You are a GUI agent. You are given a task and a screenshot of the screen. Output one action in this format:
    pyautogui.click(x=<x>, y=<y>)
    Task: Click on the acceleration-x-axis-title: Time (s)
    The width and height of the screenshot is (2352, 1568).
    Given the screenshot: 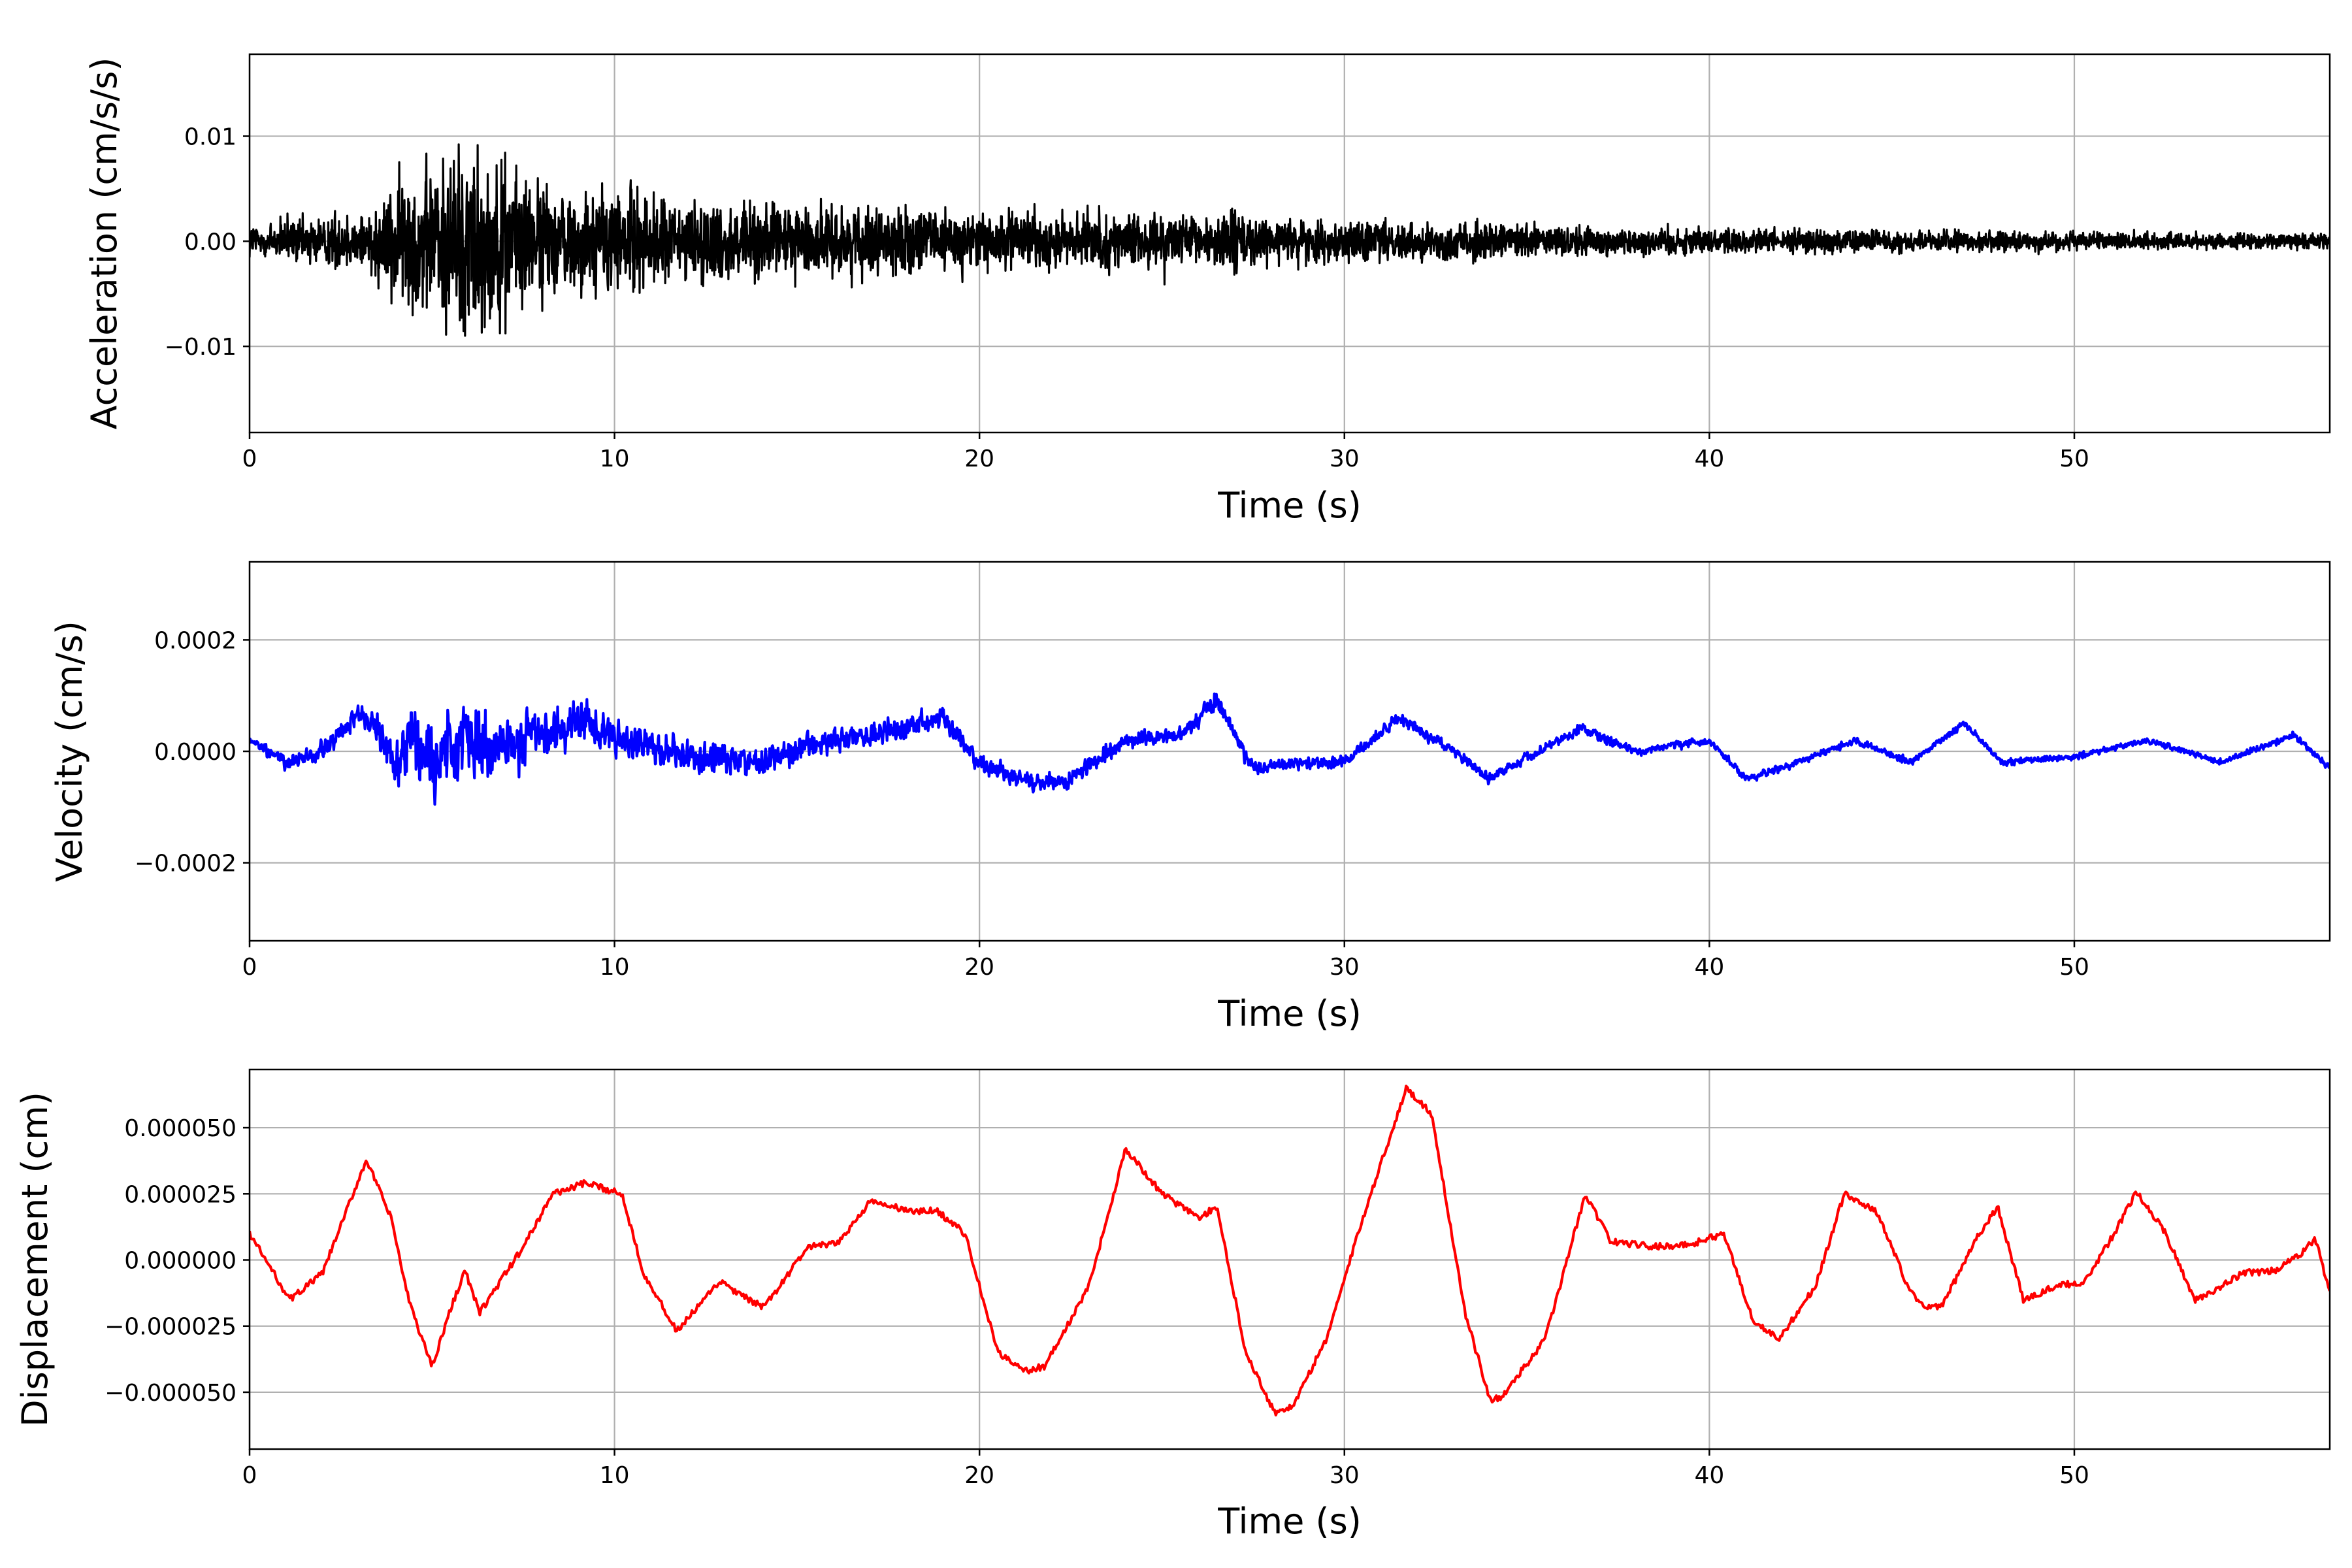 What is the action you would take?
    pyautogui.click(x=1289, y=505)
    